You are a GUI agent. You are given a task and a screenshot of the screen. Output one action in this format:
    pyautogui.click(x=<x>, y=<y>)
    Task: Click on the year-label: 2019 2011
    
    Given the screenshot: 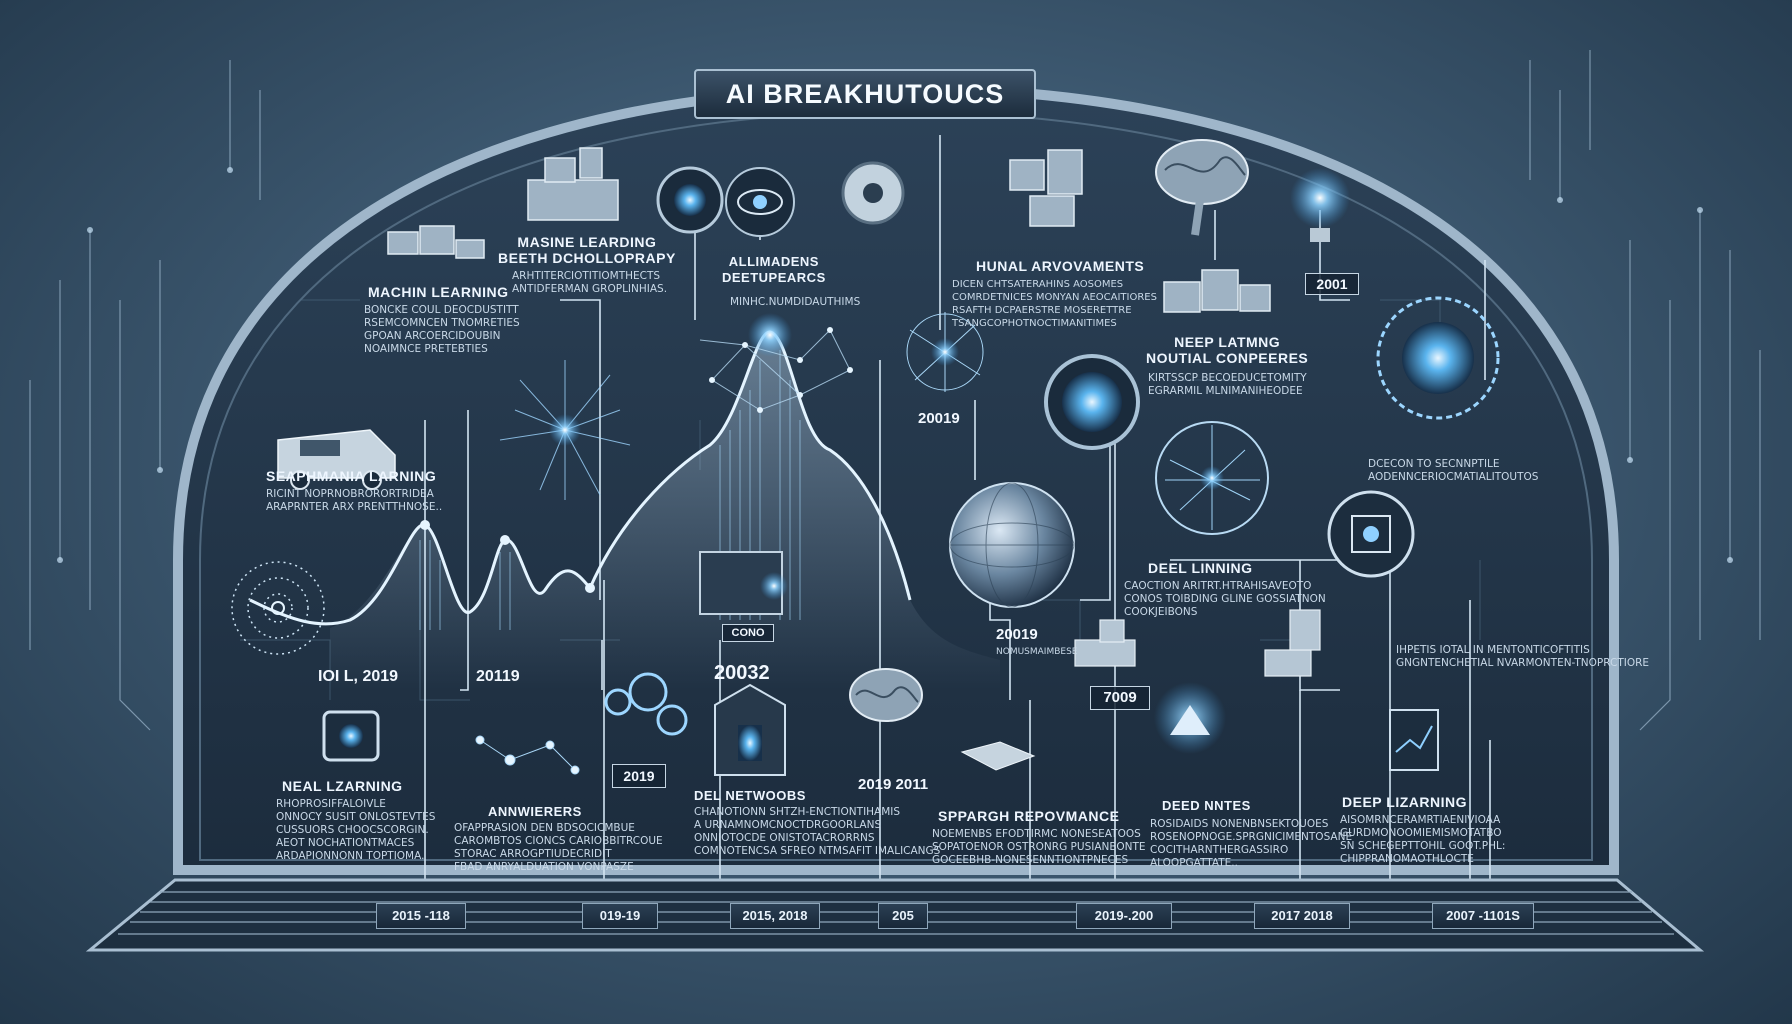 What is the action you would take?
    pyautogui.click(x=893, y=784)
    